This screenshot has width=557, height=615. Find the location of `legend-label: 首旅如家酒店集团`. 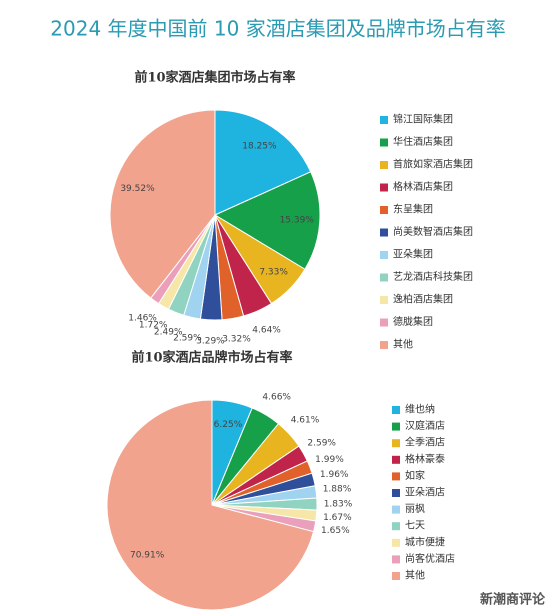

legend-label: 首旅如家酒店集团 is located at coordinates (433, 164).